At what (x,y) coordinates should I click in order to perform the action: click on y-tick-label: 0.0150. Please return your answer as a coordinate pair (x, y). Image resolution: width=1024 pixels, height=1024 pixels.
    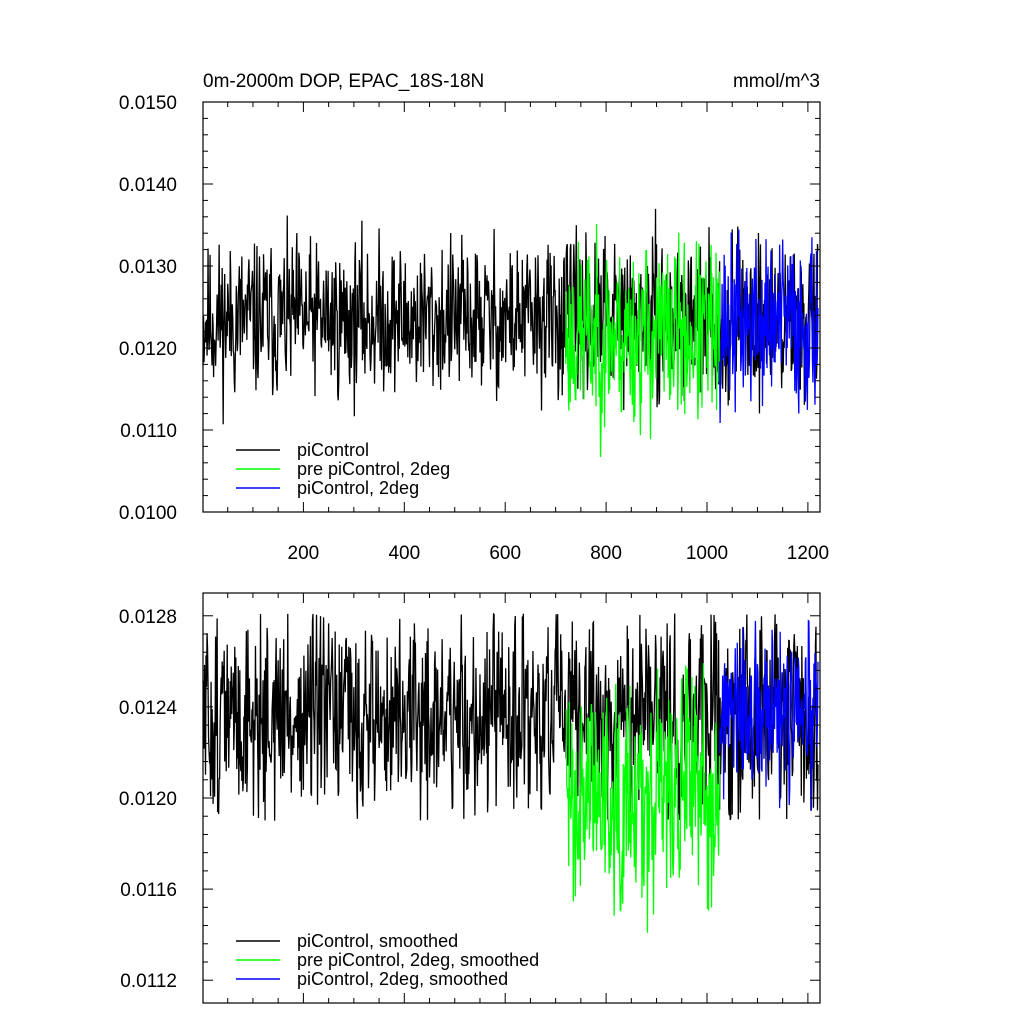
    Looking at the image, I should click on (148, 103).